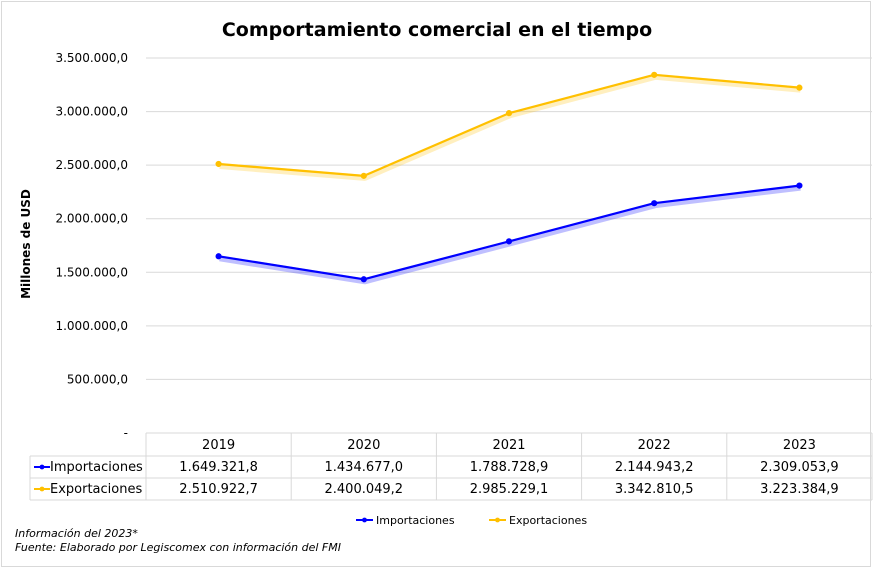 The height and width of the screenshot is (570, 874). Describe the element at coordinates (97, 379) in the screenshot. I see `y-tick-label: 500.000,0` at that location.